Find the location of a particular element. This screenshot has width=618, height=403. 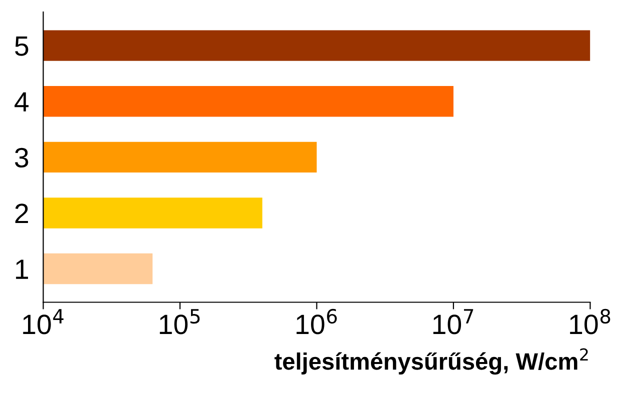

x-tick-label: 10$^{5}$ is located at coordinates (180, 321).